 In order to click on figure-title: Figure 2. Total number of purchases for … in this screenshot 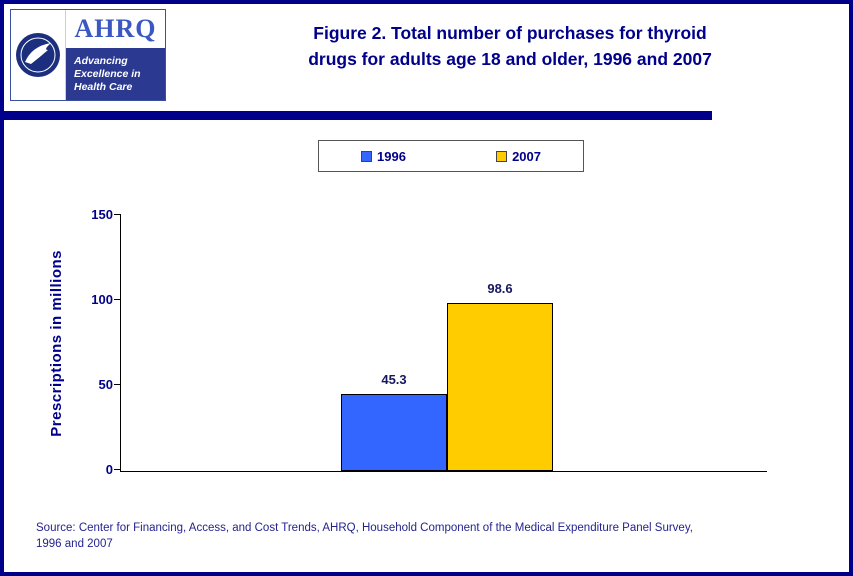, I will do `click(510, 46)`.